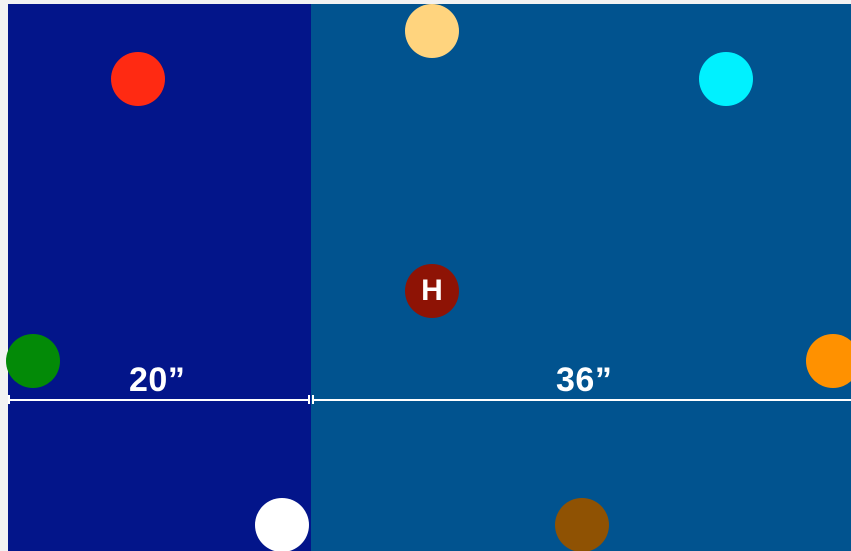 This screenshot has height=551, width=851. I want to click on orange-marker, so click(828, 361).